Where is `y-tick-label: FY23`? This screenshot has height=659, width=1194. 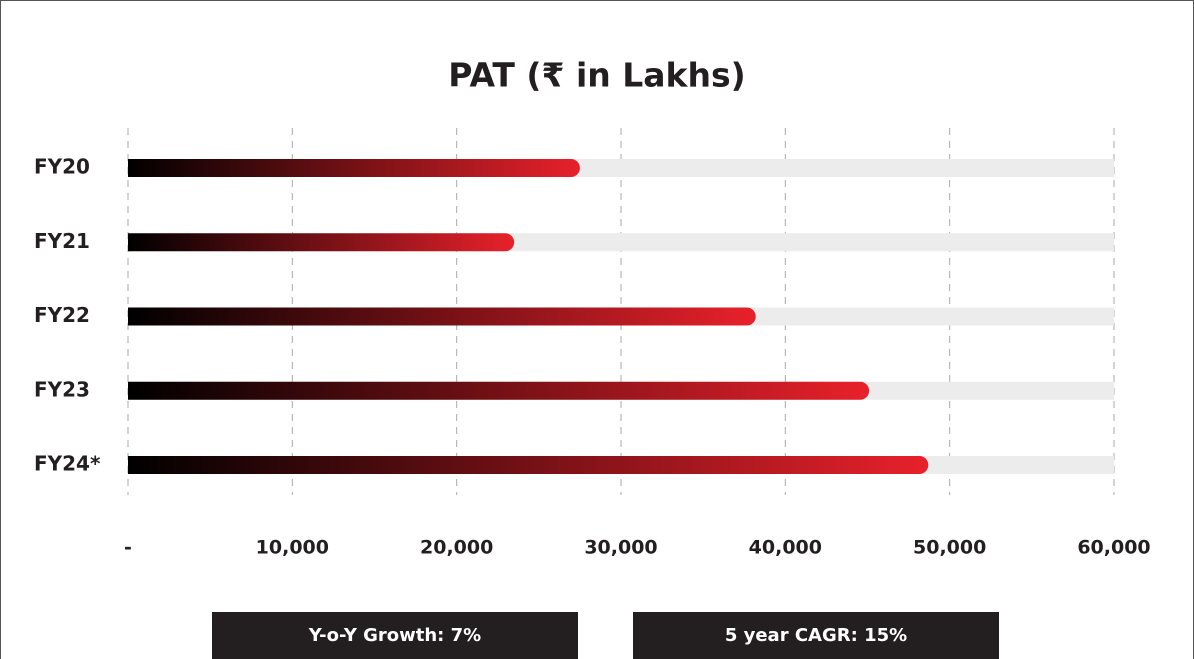 y-tick-label: FY23 is located at coordinates (62, 389).